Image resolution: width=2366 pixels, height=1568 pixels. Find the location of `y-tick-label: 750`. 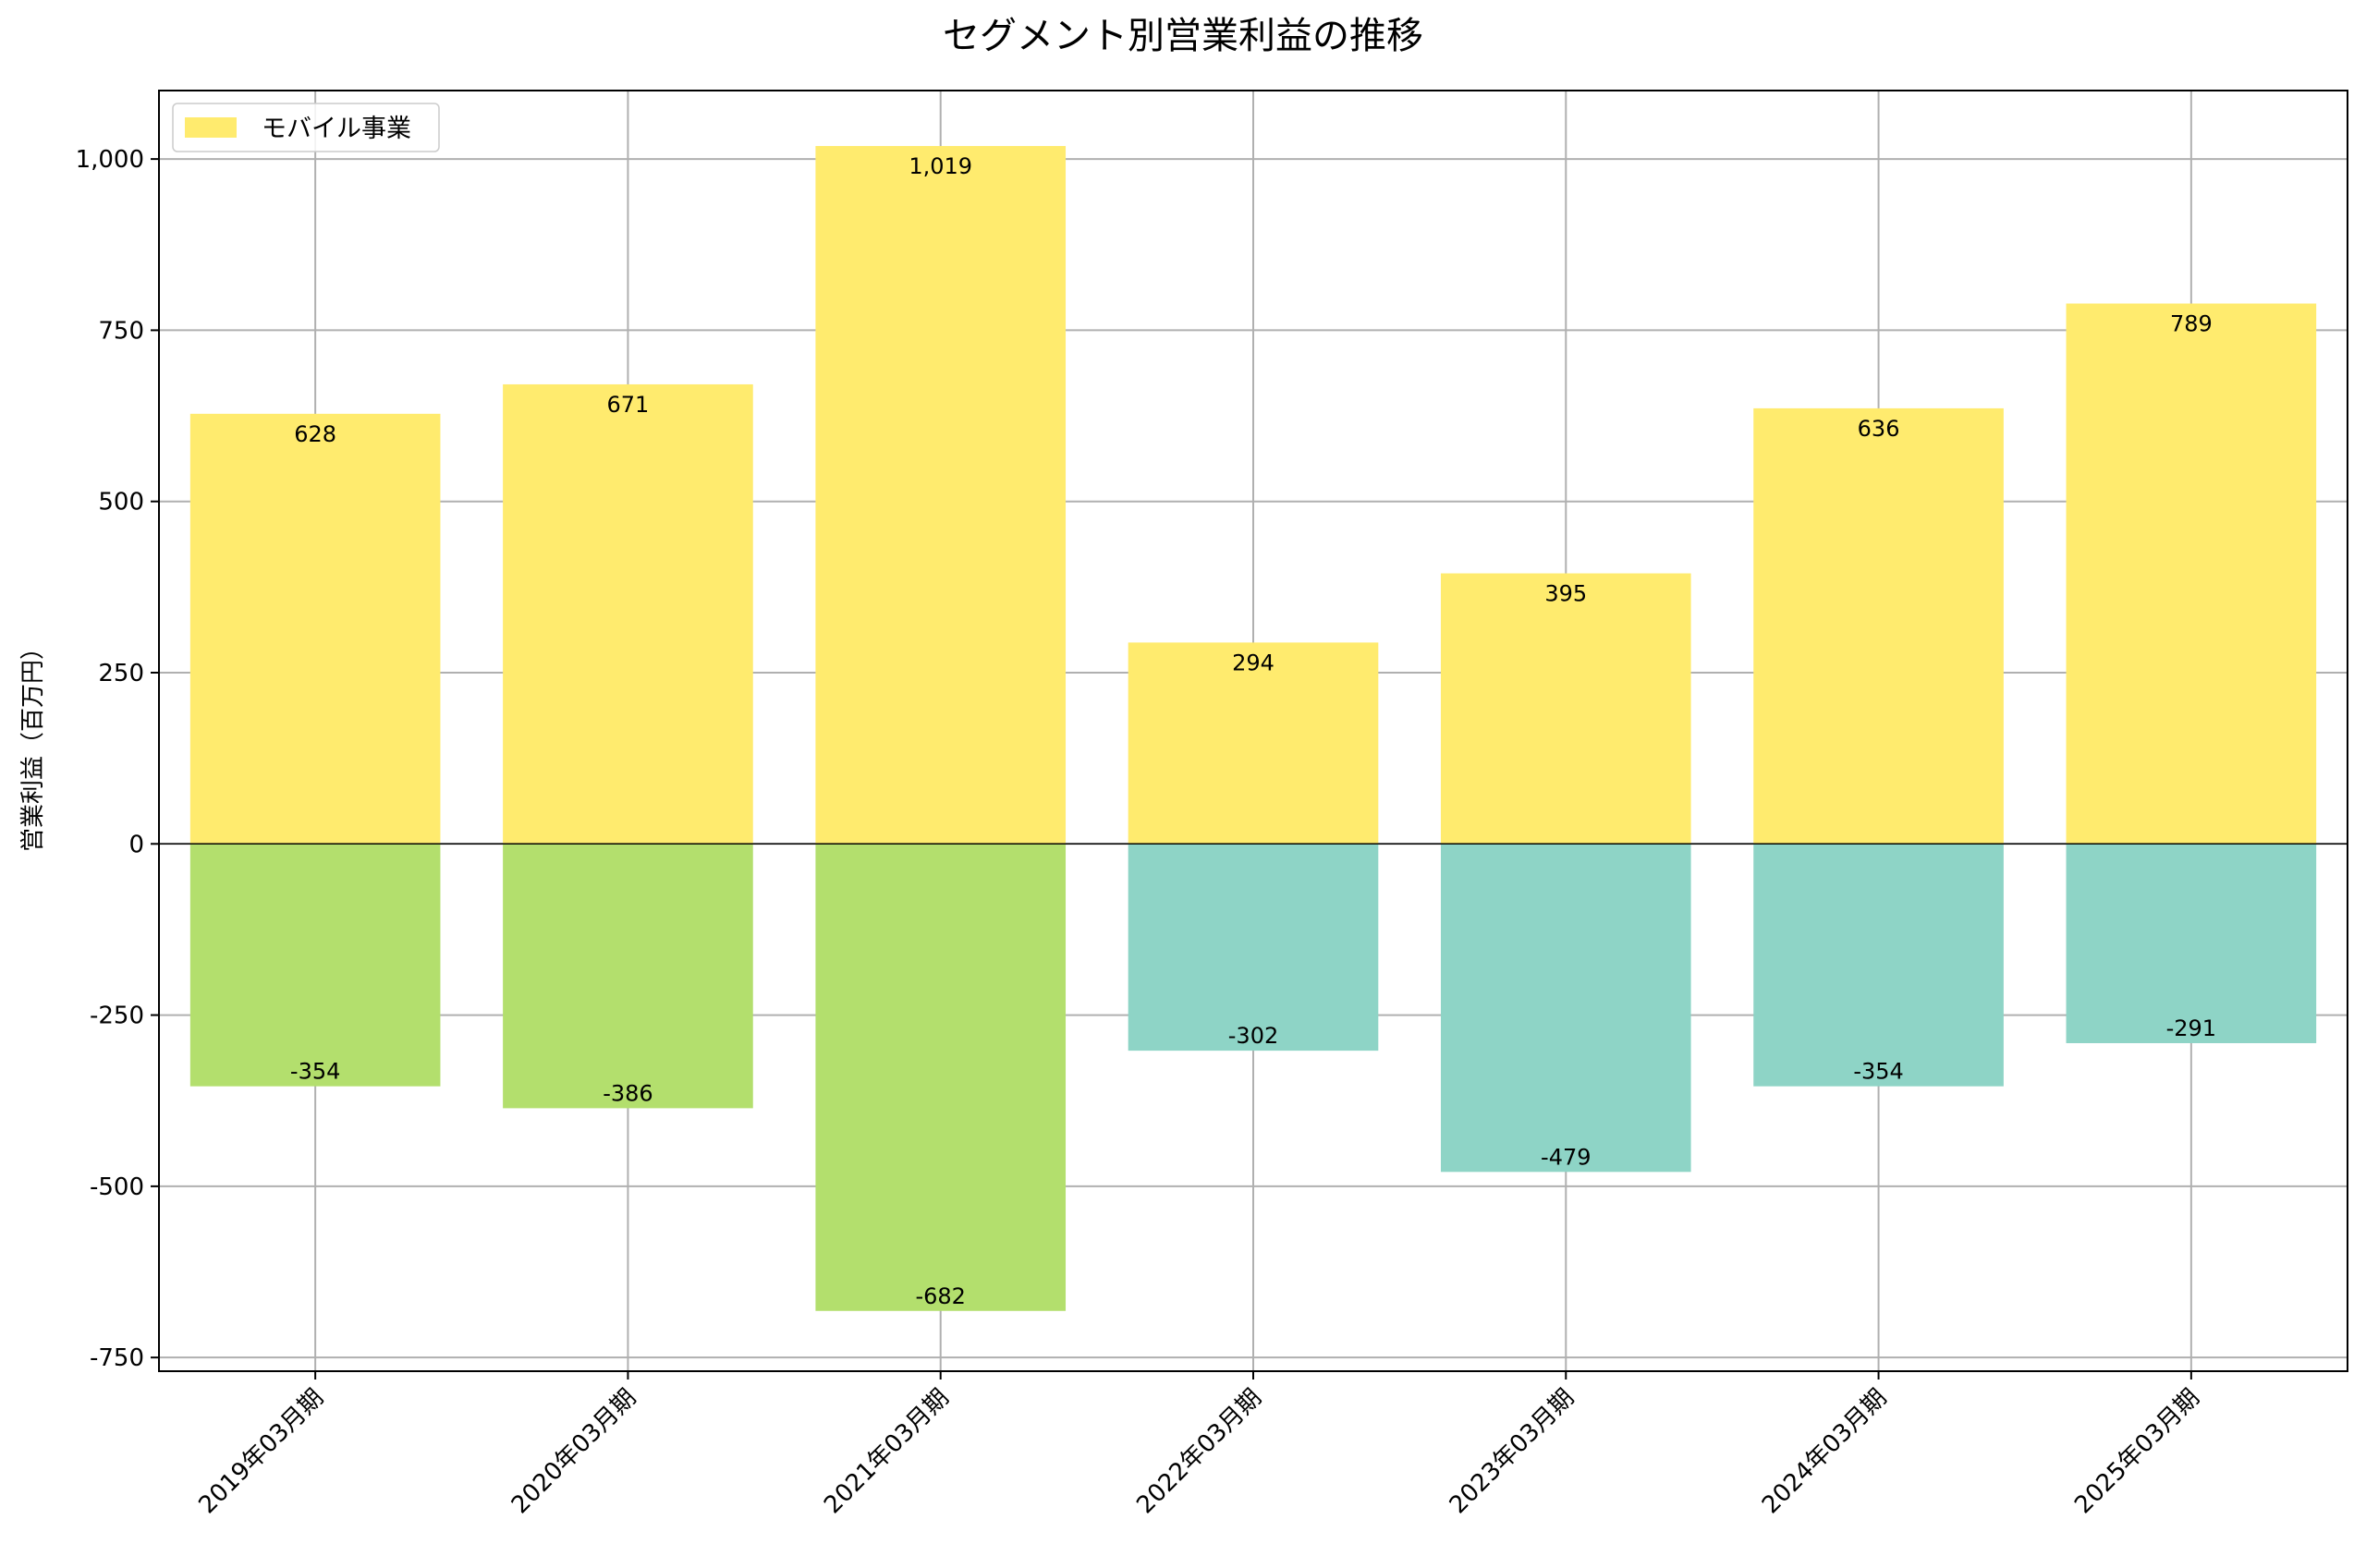

y-tick-label: 750 is located at coordinates (121, 331).